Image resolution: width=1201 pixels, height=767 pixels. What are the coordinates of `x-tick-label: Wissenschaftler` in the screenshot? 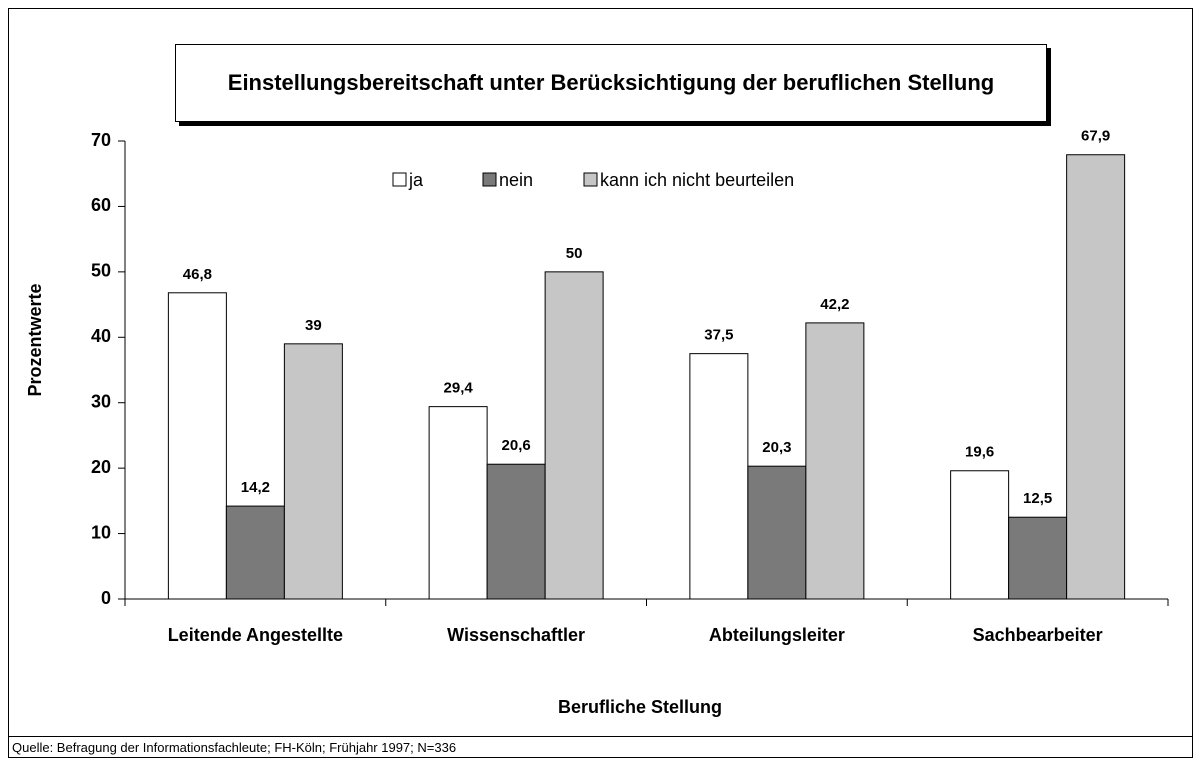 It's located at (516, 635).